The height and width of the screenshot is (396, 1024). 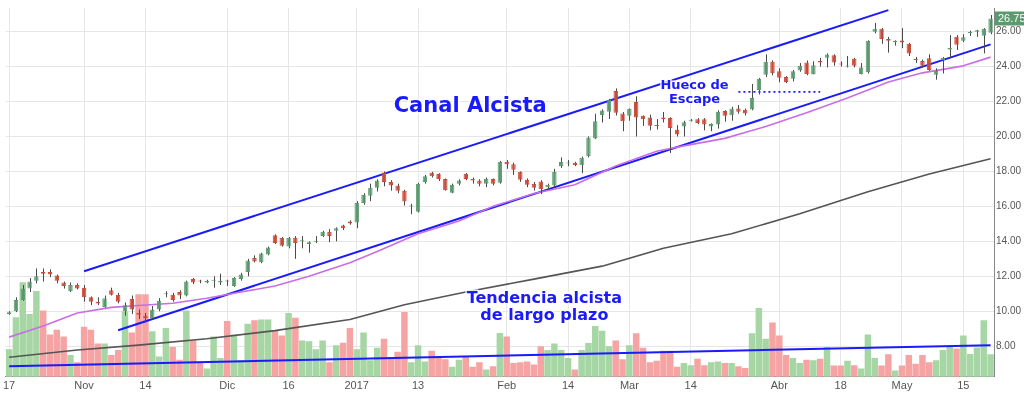 I want to click on y-tick-label: 20.00, so click(x=1009, y=136).